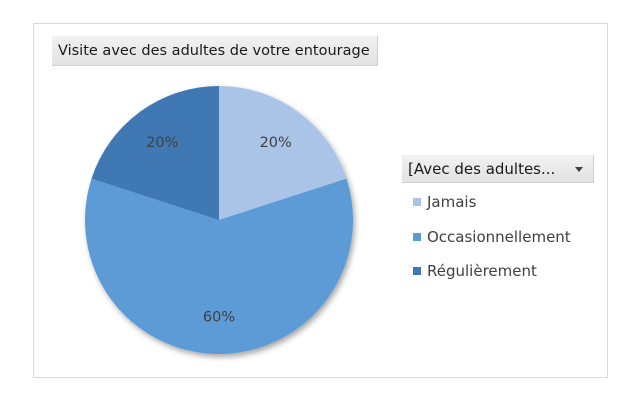 The width and height of the screenshot is (640, 400). What do you see at coordinates (155, 153) in the screenshot?
I see `pie-slice-regulierement` at bounding box center [155, 153].